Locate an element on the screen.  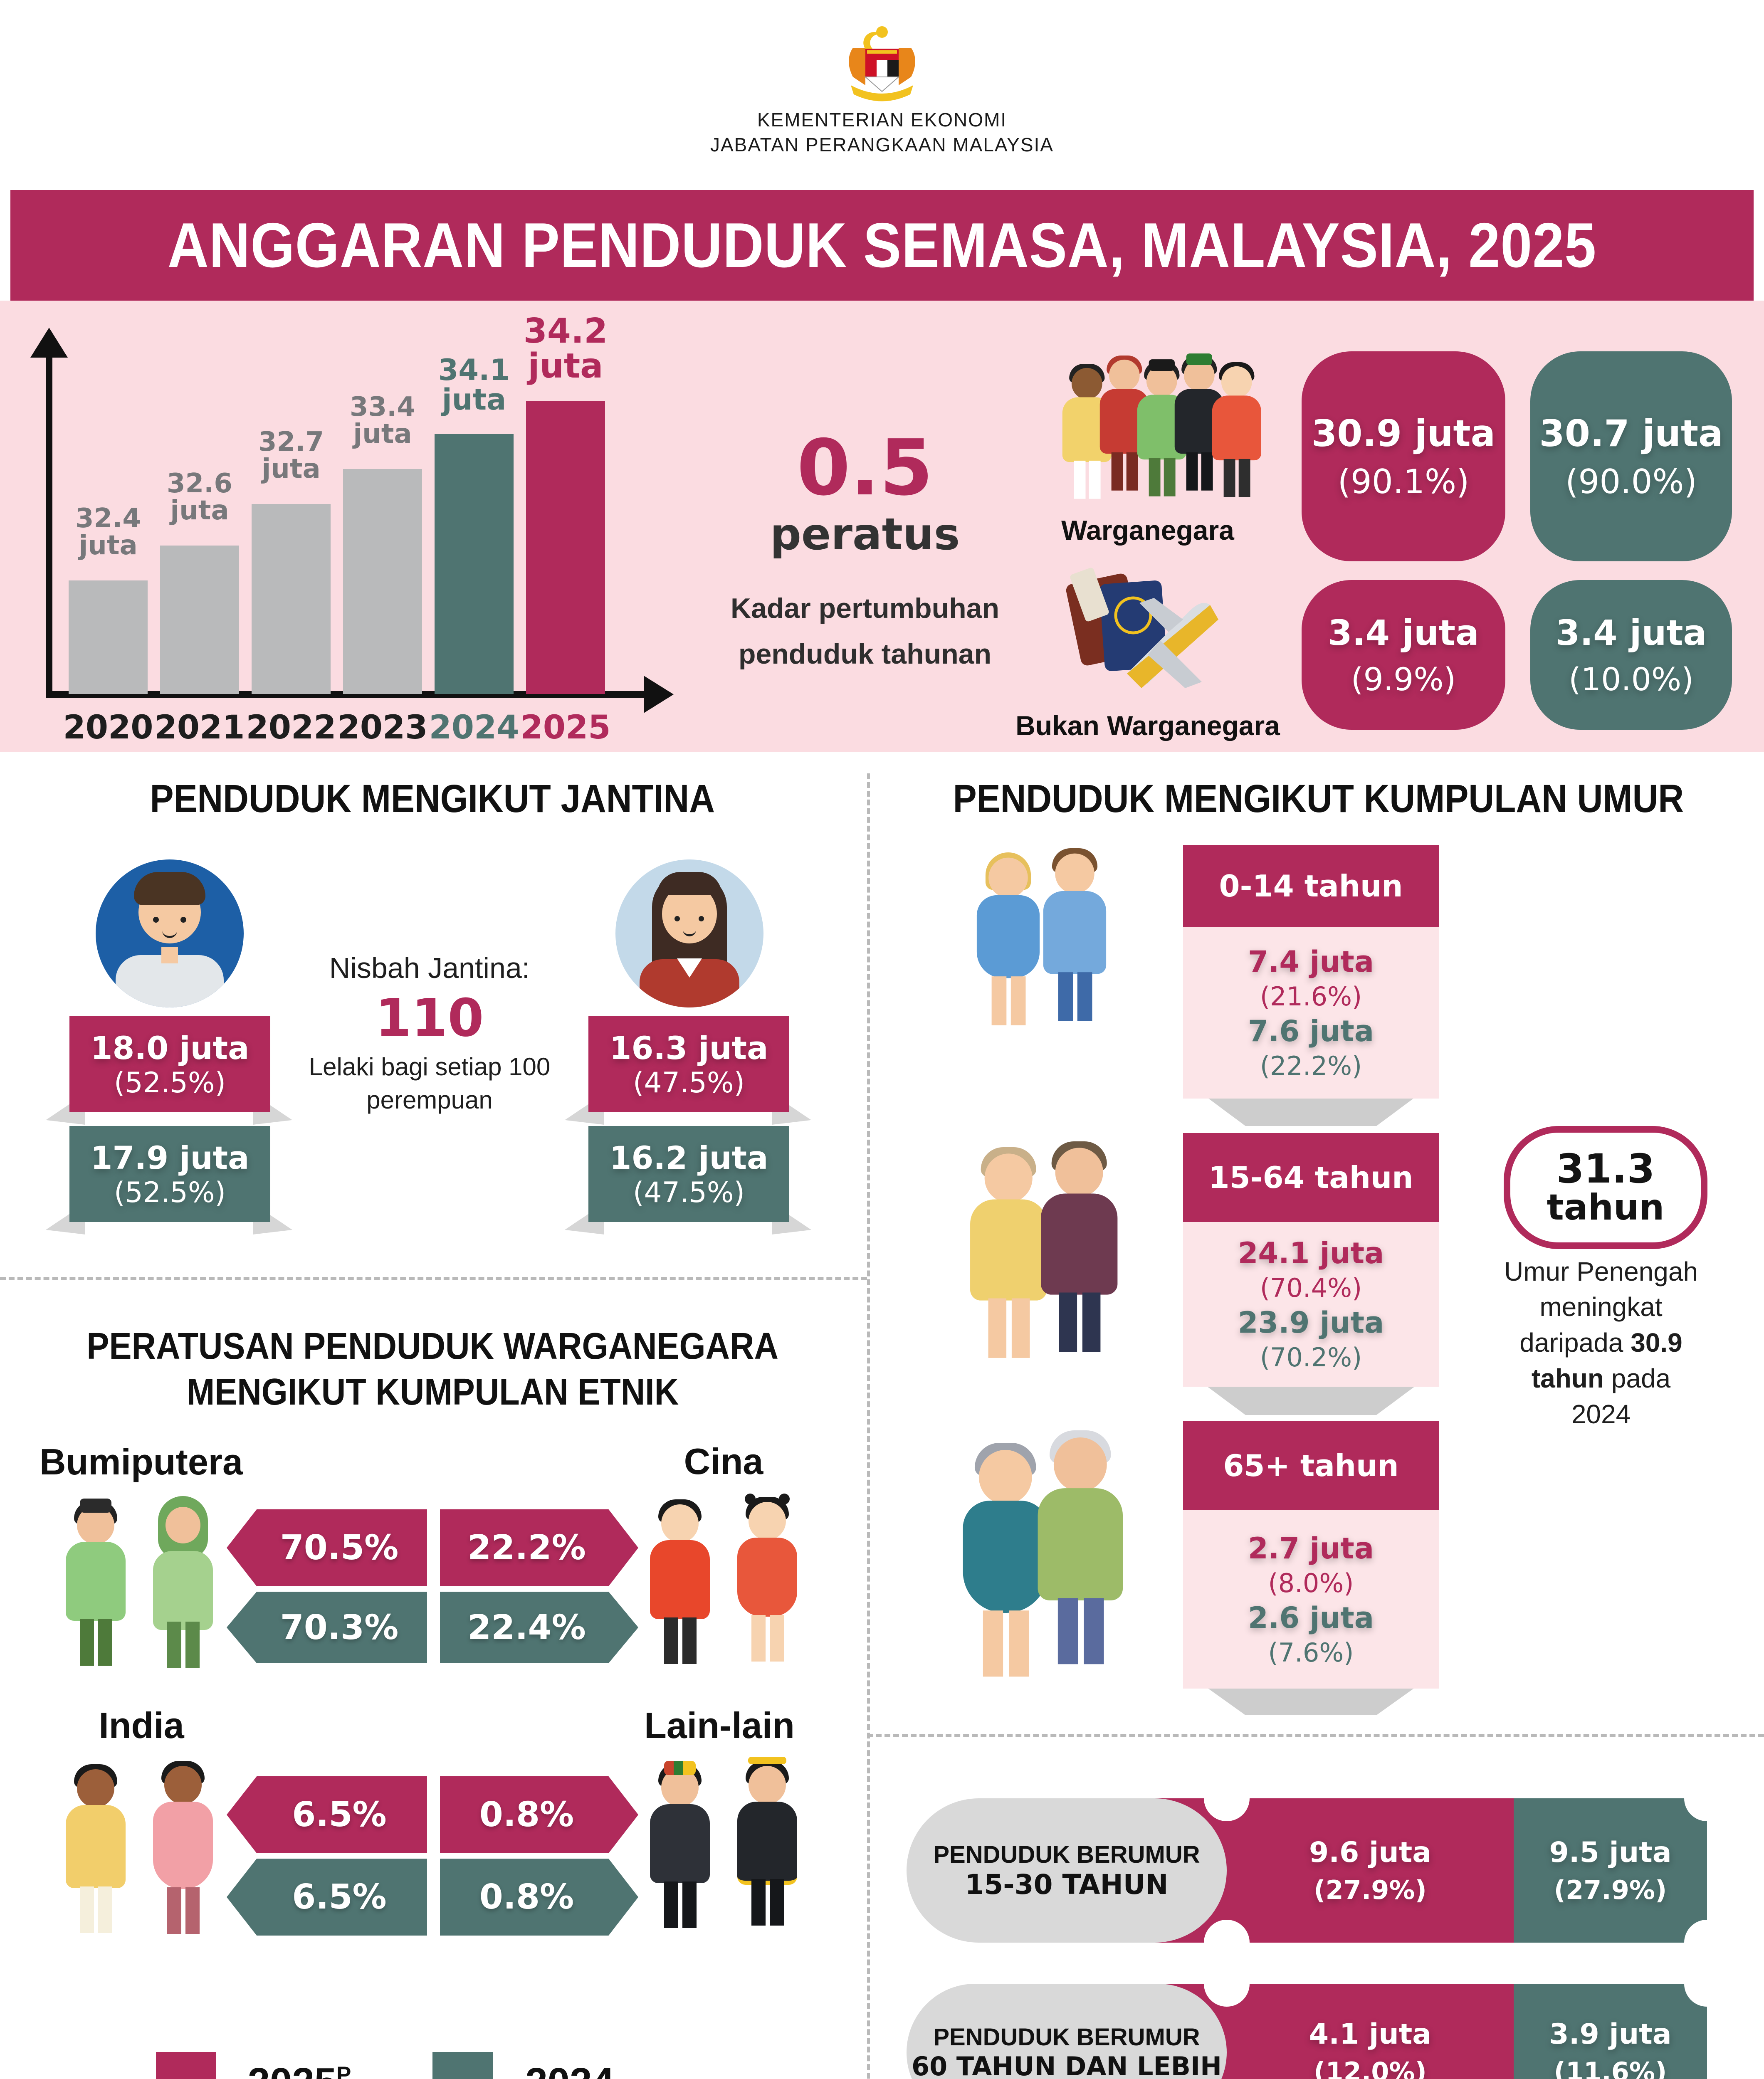
india-2024-arrow: 6.5% is located at coordinates (327, 1897).